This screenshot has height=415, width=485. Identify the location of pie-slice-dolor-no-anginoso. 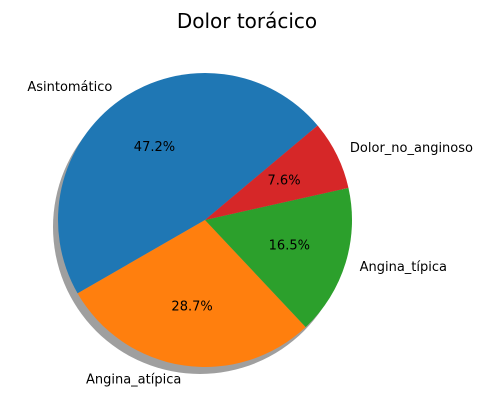
(277, 172).